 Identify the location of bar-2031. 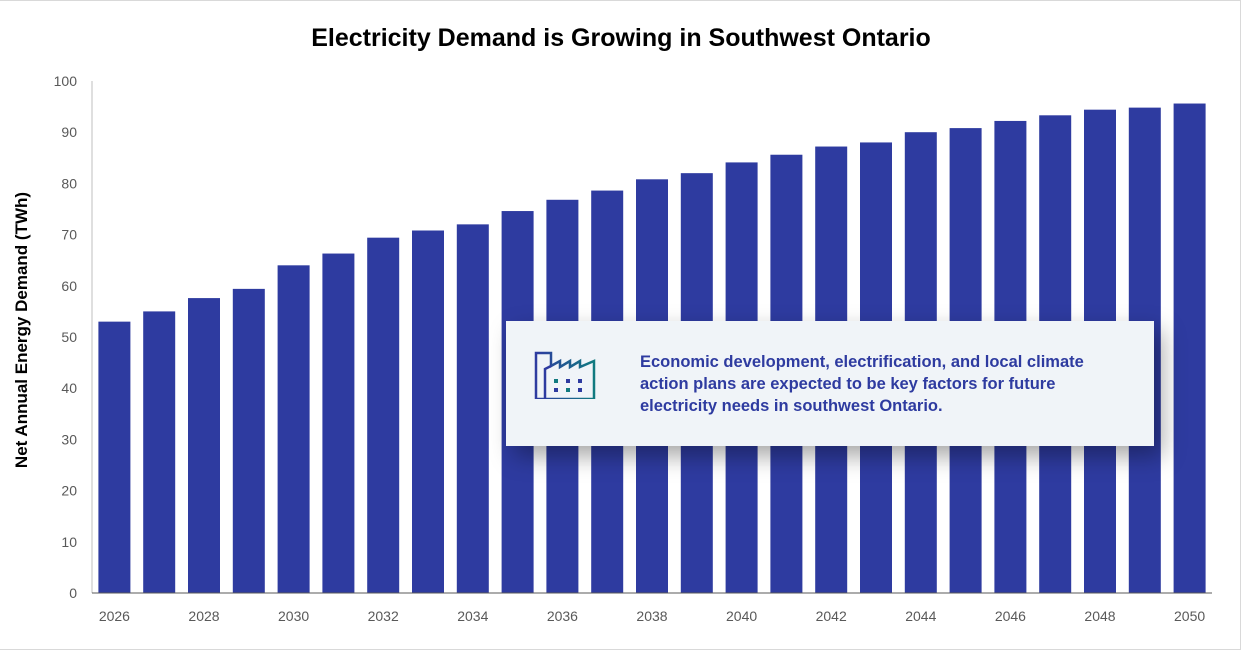
(338, 423).